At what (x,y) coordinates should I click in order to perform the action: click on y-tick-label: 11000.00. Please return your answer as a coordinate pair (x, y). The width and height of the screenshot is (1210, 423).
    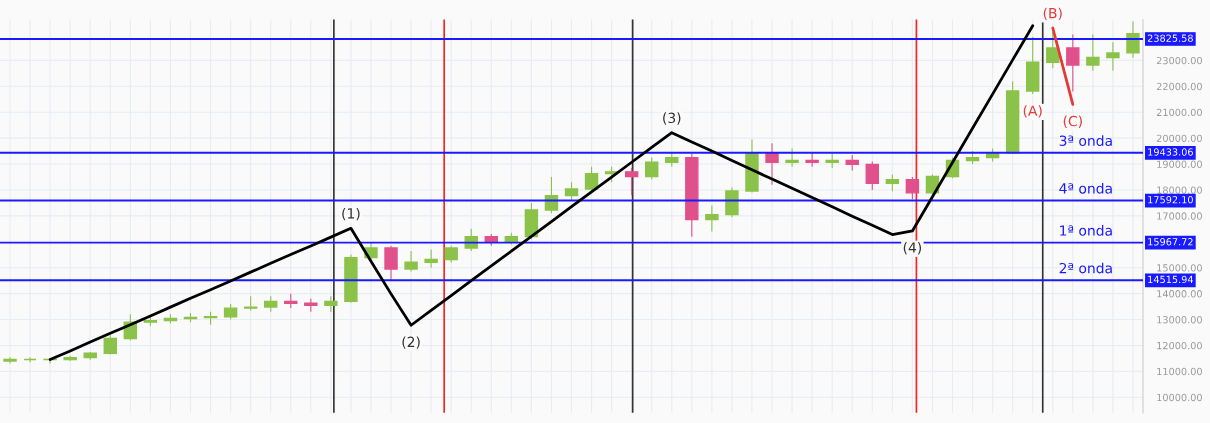
    Looking at the image, I should click on (1179, 371).